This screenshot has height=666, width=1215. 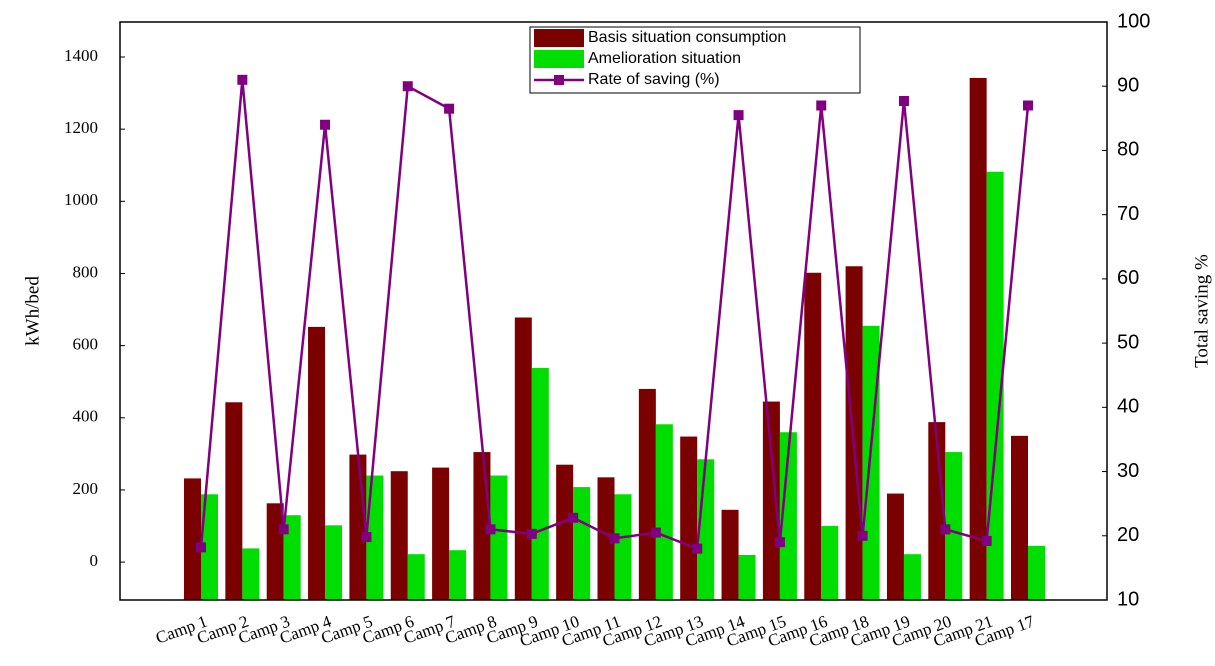 I want to click on y-tick-label: 800, so click(x=86, y=271).